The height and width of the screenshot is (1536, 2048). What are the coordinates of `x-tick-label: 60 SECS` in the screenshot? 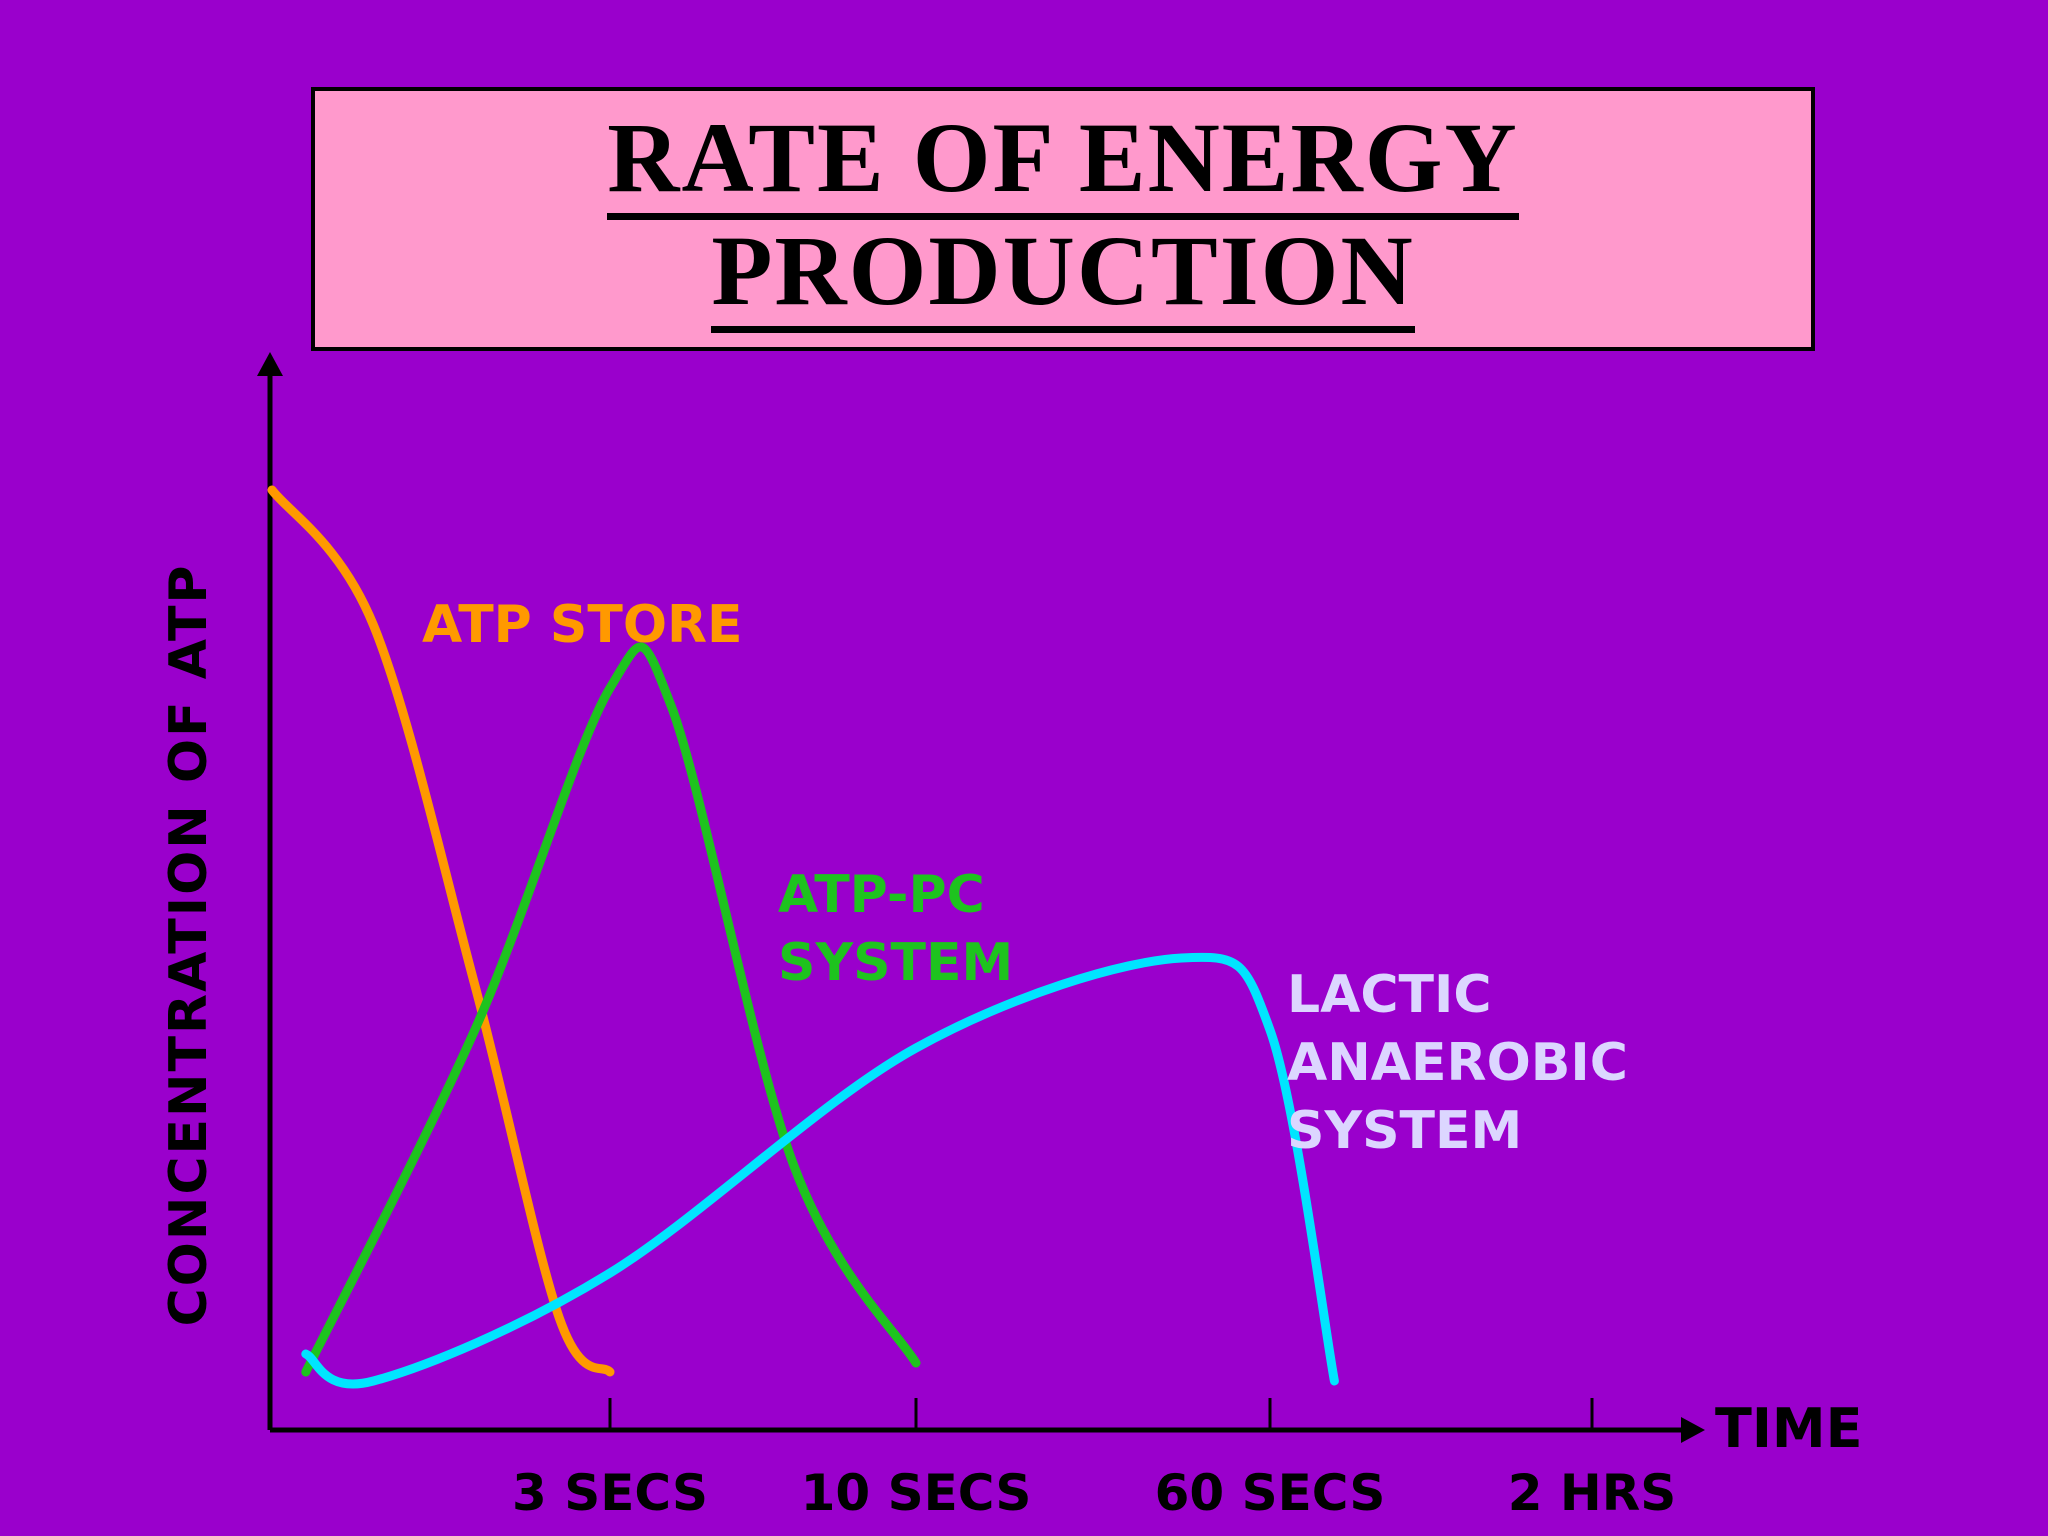 It's located at (1270, 1493).